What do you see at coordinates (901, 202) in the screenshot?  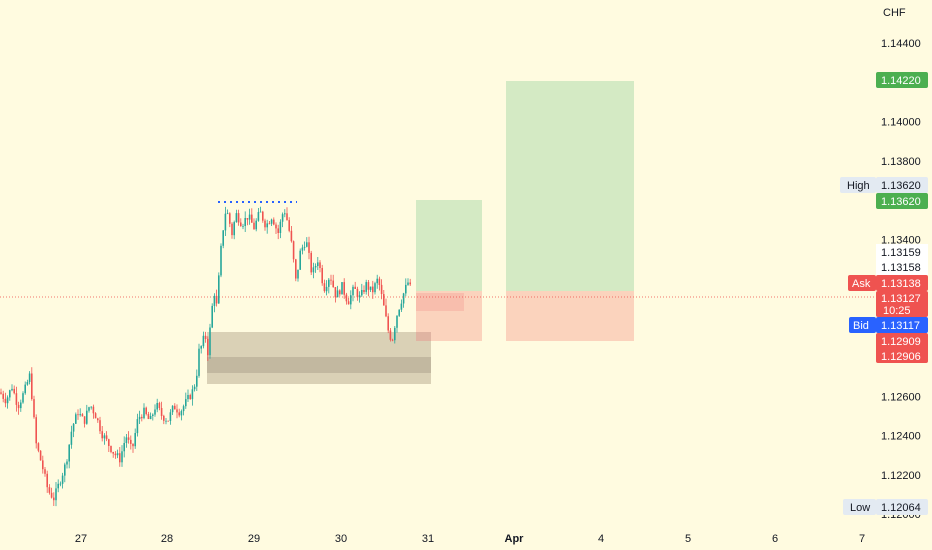 I see `svg-text: 1.13620` at bounding box center [901, 202].